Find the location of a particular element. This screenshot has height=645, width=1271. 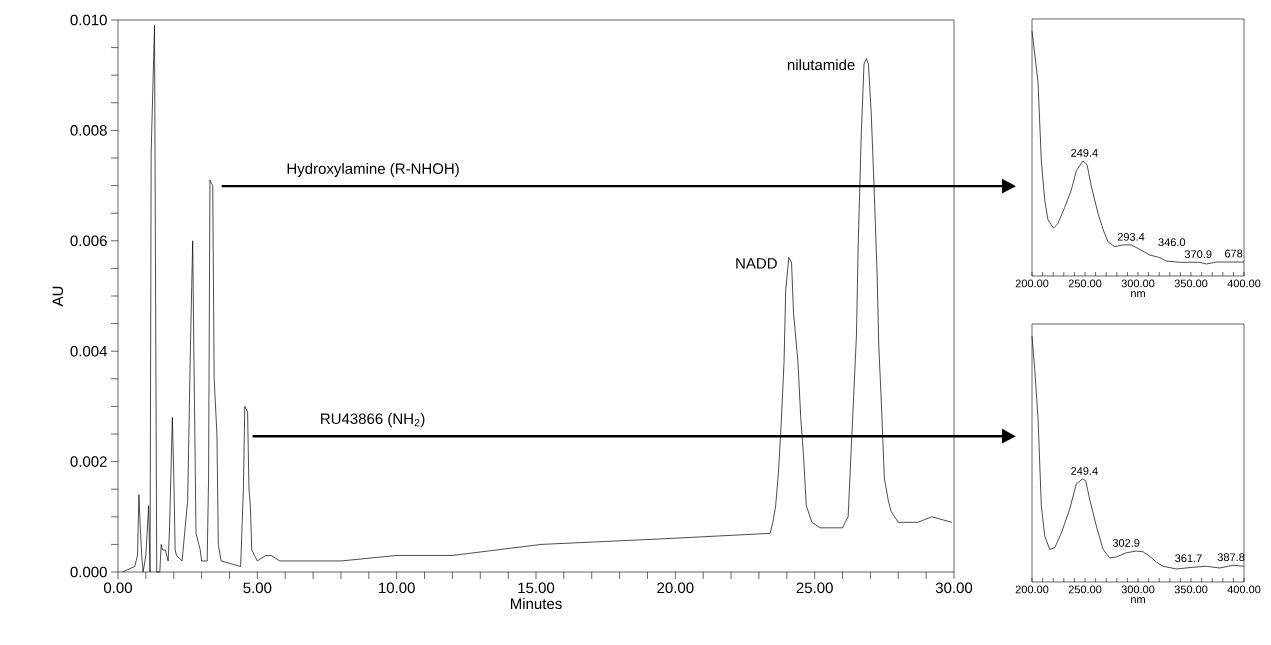

x-tick-label: 10.00 is located at coordinates (397, 588).